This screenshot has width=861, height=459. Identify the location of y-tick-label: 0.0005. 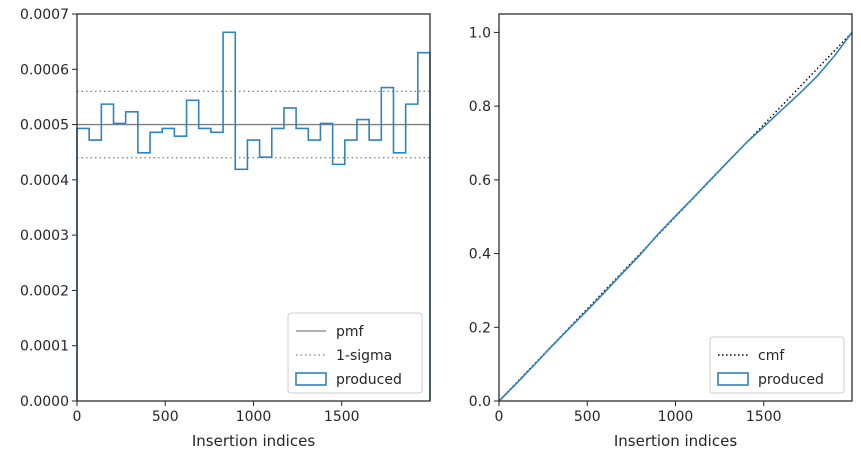
(44, 126).